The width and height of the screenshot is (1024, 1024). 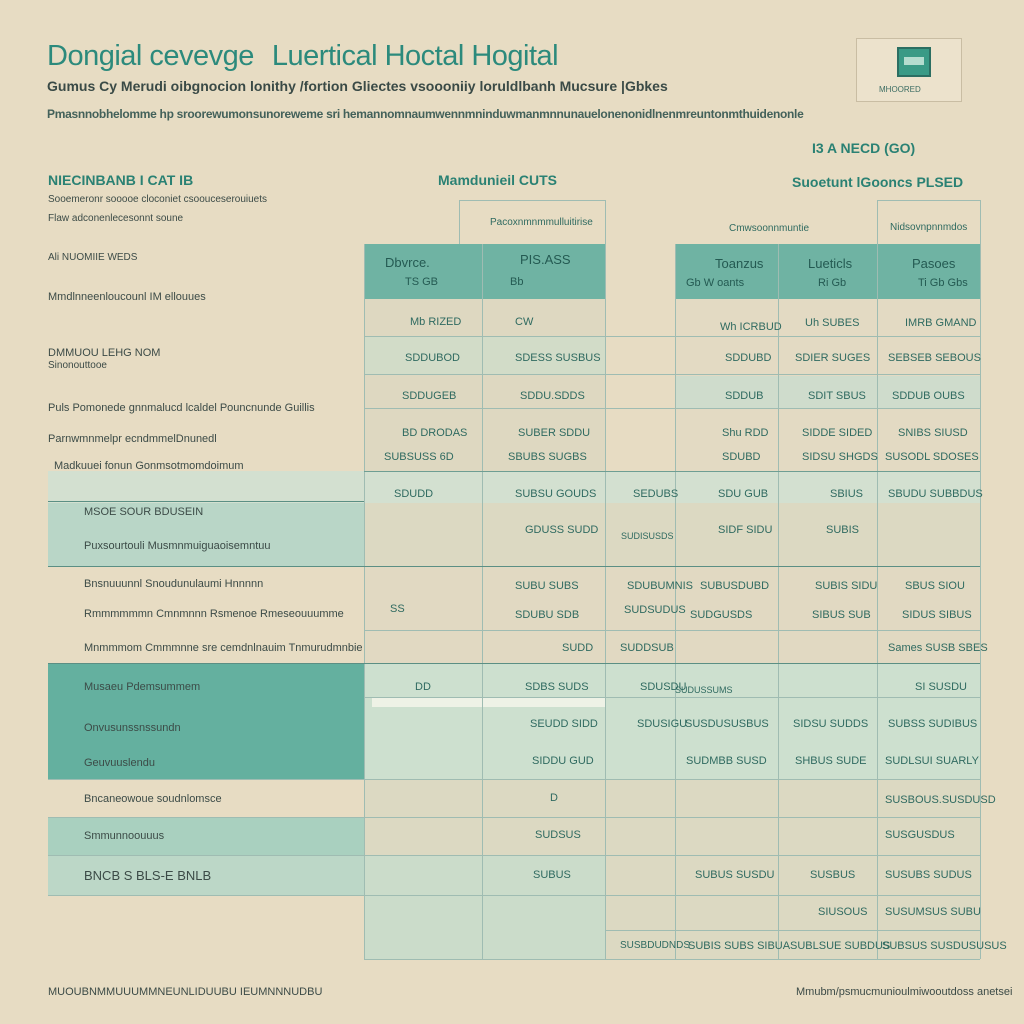 What do you see at coordinates (541, 222) in the screenshot?
I see `group-header-a: Pacoxnmnmmulluitirise` at bounding box center [541, 222].